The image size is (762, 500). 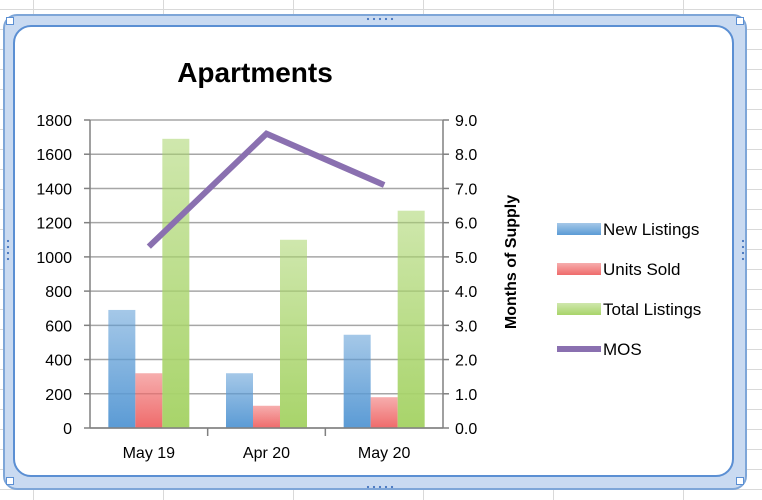 What do you see at coordinates (740, 21) in the screenshot?
I see `top-right-resize-handle` at bounding box center [740, 21].